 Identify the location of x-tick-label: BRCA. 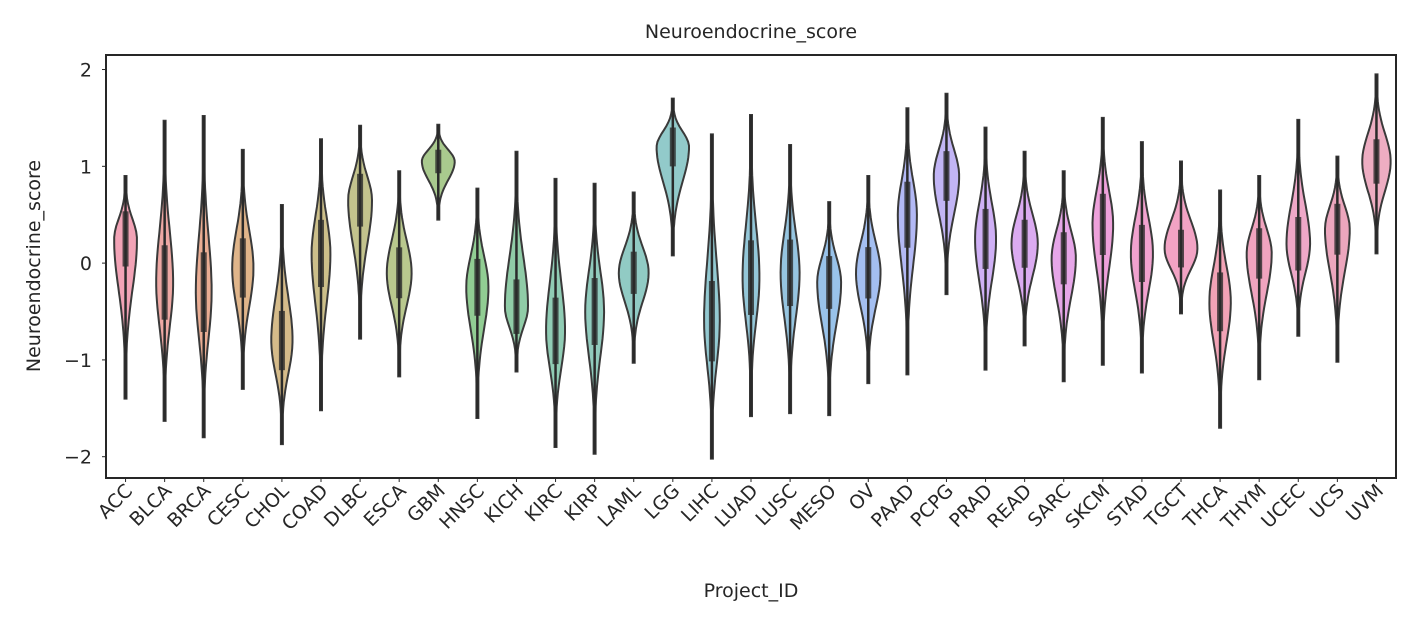
(189, 506).